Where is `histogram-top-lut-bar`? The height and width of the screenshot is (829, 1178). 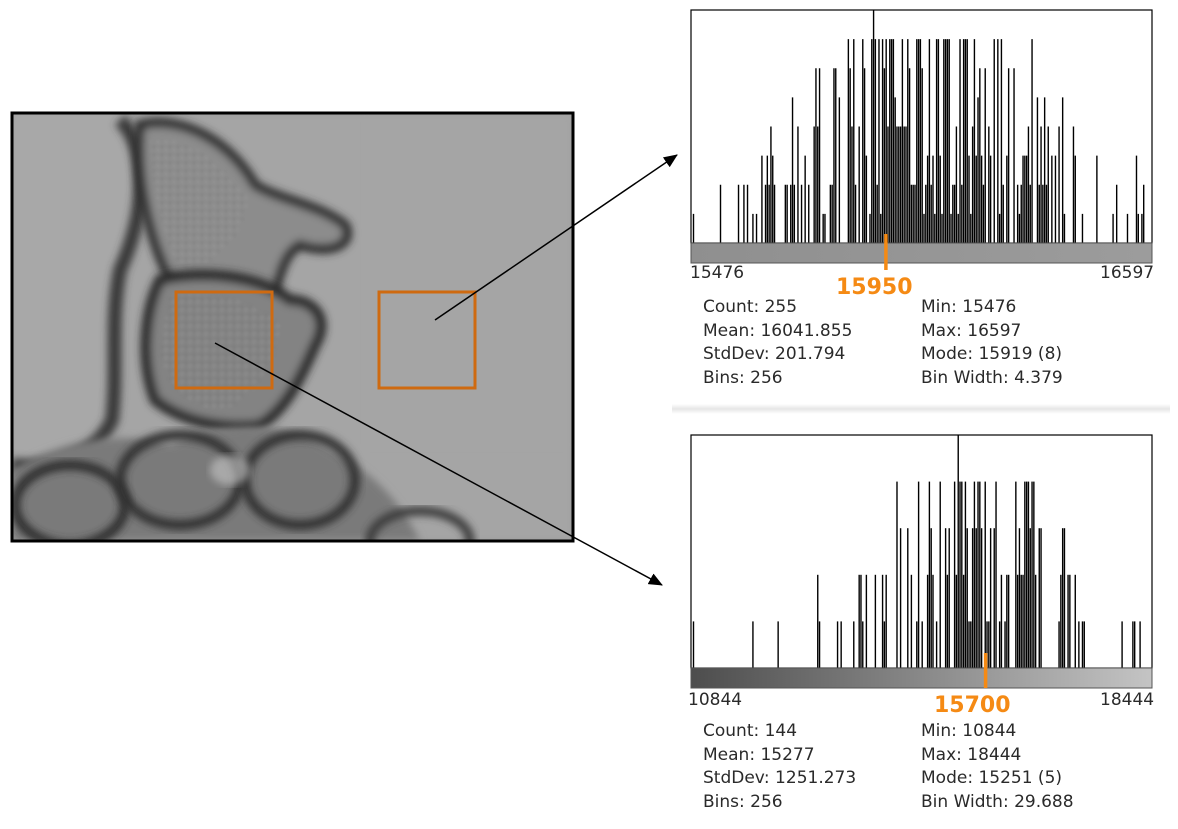 histogram-top-lut-bar is located at coordinates (921, 253).